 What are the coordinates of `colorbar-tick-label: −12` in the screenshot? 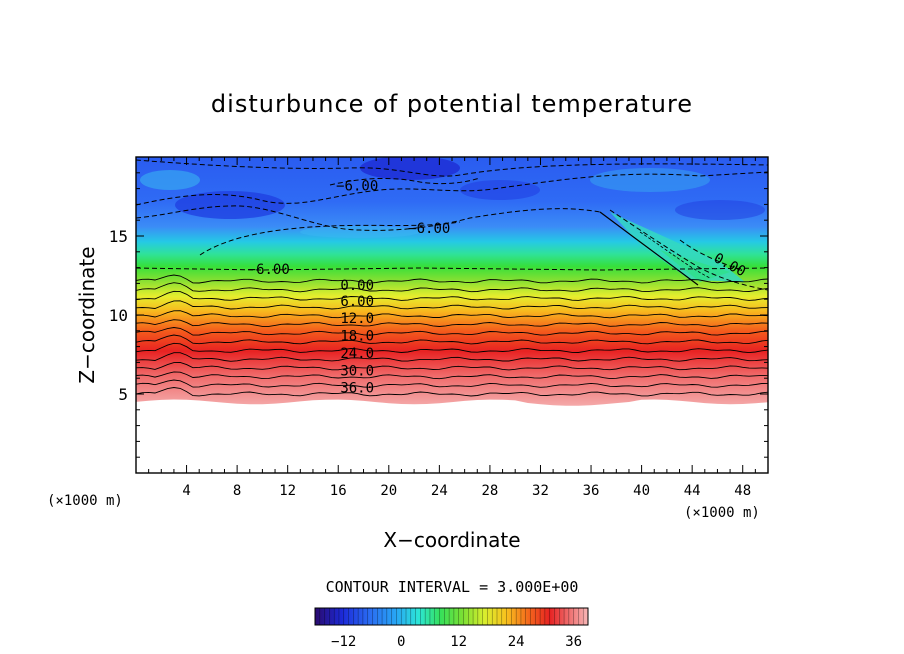 It's located at (343, 642).